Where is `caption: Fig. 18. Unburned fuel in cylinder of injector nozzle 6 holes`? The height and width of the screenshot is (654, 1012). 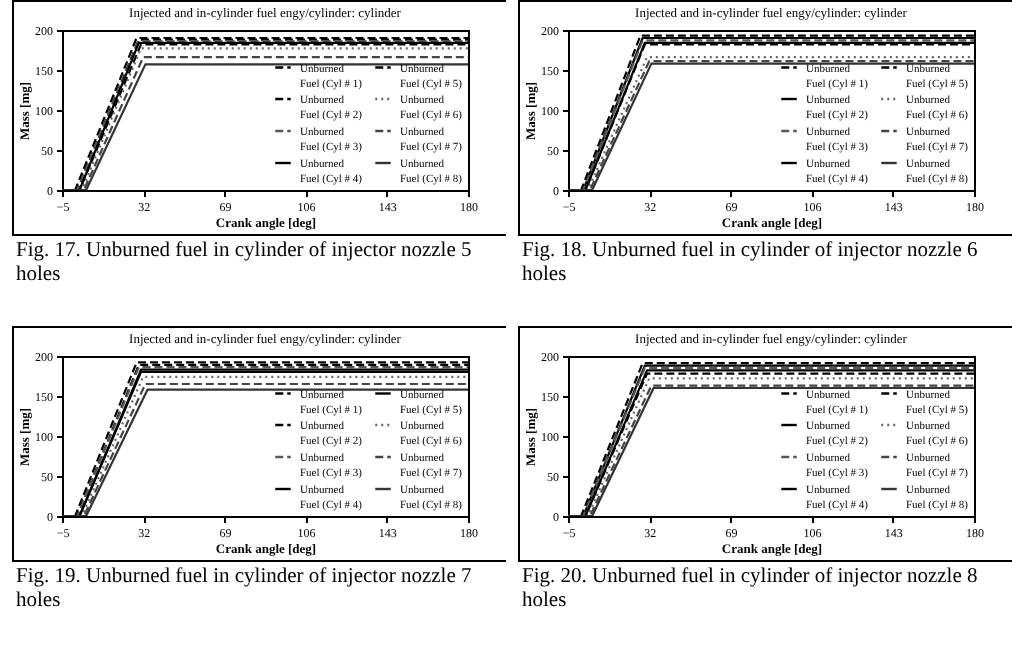 caption: Fig. 18. Unburned fuel in cylinder of injector nozzle 6 holes is located at coordinates (750, 263).